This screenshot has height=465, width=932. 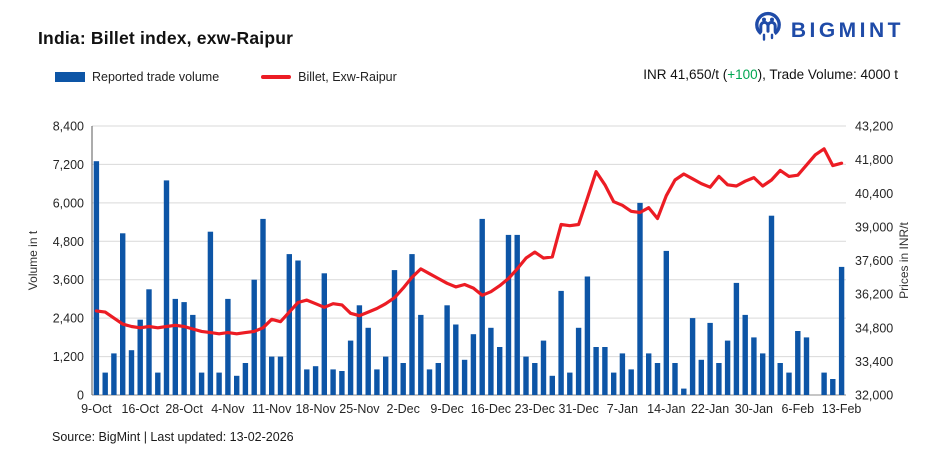 What do you see at coordinates (874, 227) in the screenshot?
I see `right-axis-tick: 39,000` at bounding box center [874, 227].